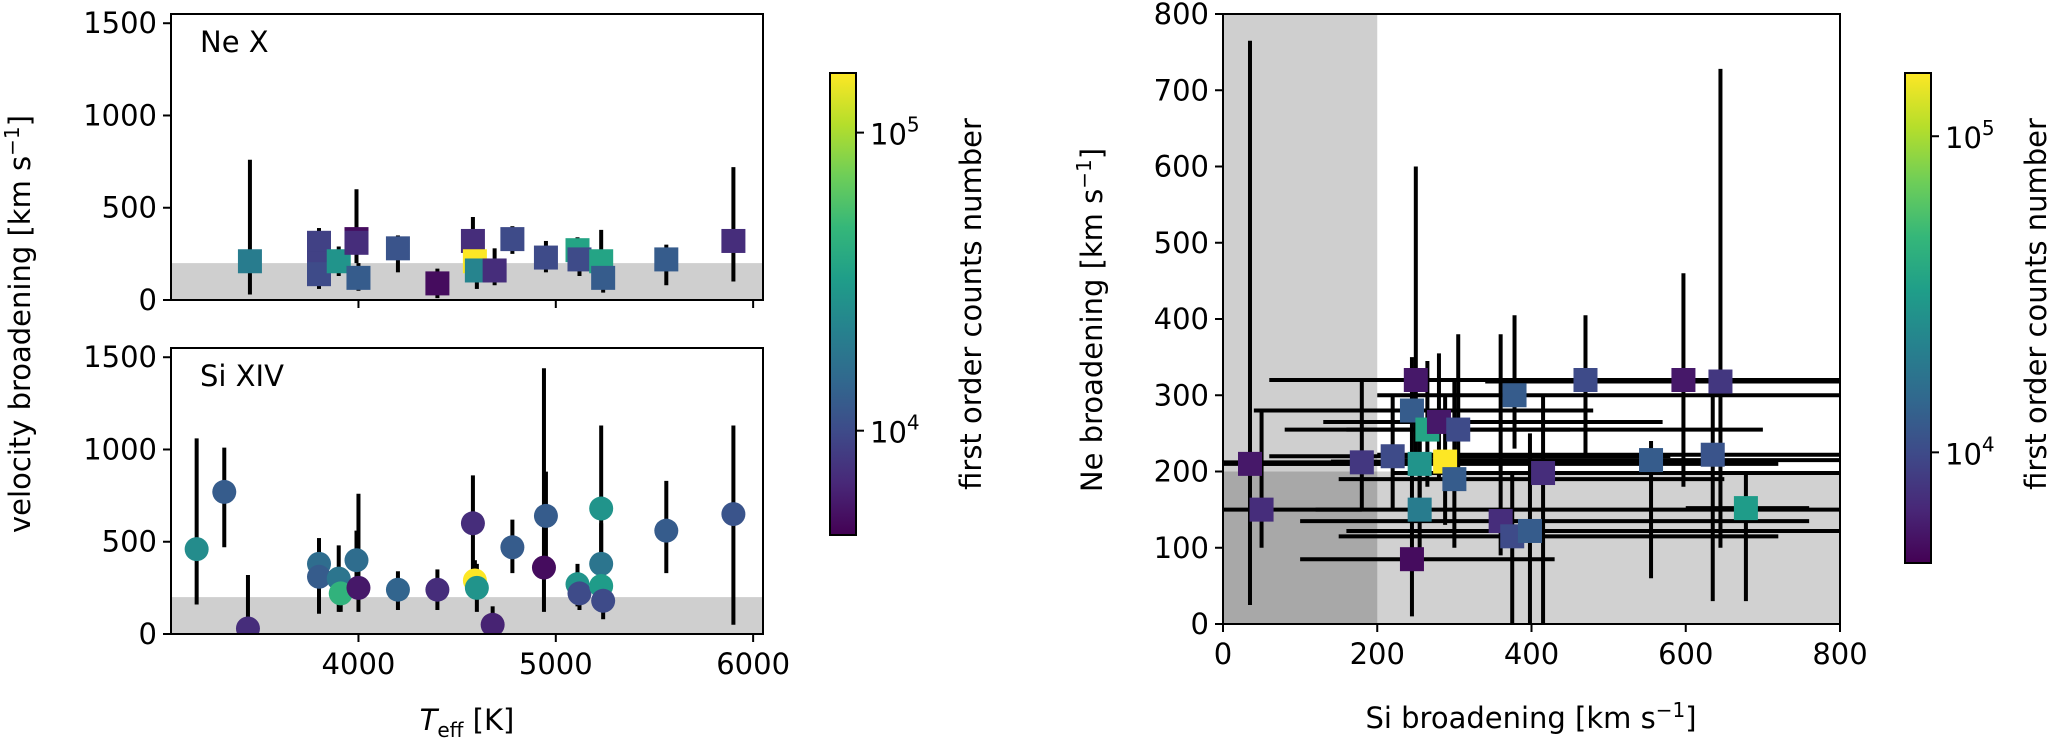 The height and width of the screenshot is (740, 2058). What do you see at coordinates (1090, 320) in the screenshot?
I see `ne-broadening-ylabel: Ne broadening [km s−1]` at bounding box center [1090, 320].